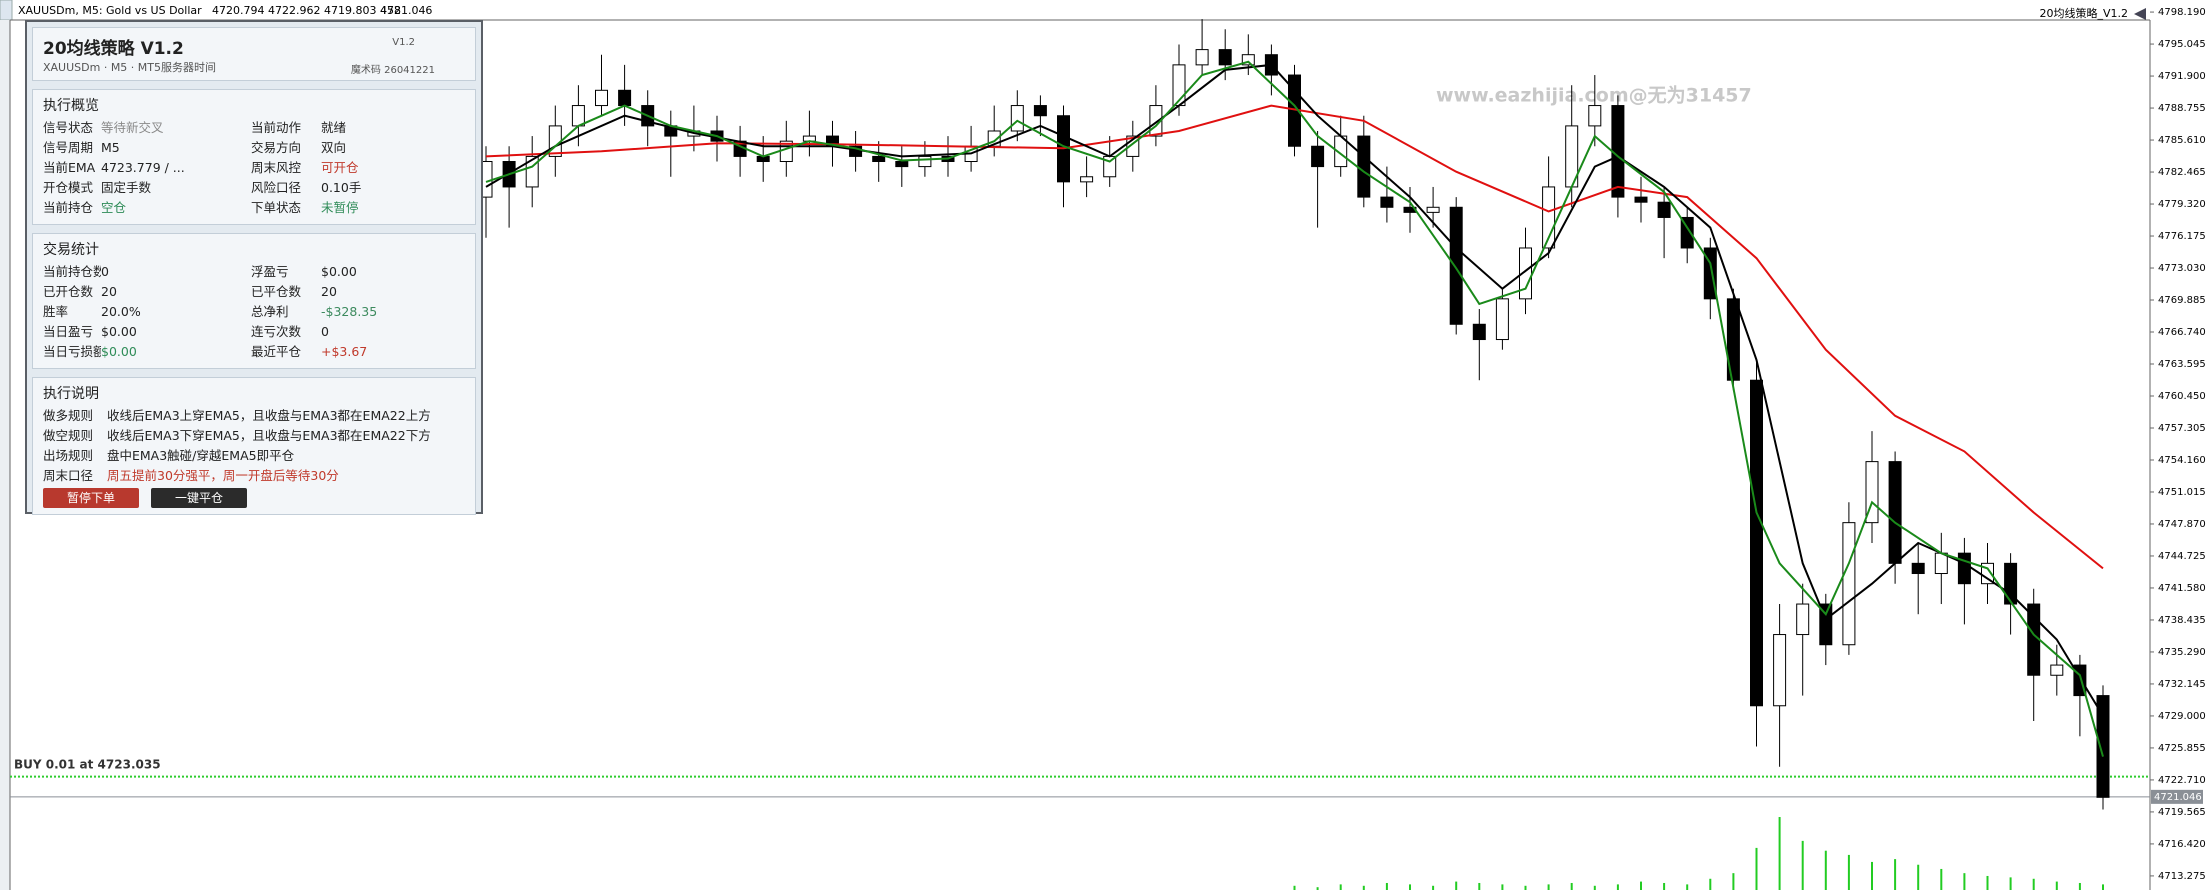  I want to click on item-value: M5, so click(110, 147).